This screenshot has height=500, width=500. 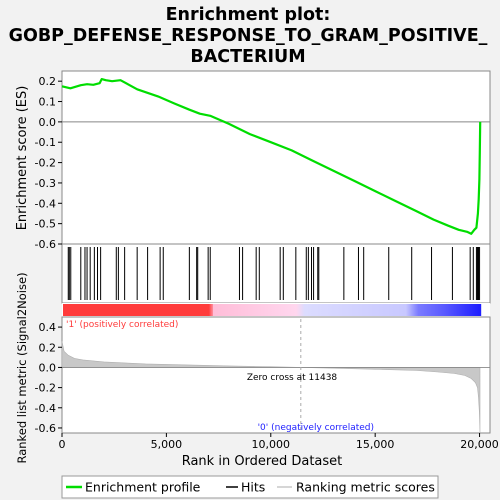 I want to click on chart-title-line-2: GOBP_DEFENSE_RESPONSE_TO_GRAM_POSITIVE_, so click(x=248, y=36).